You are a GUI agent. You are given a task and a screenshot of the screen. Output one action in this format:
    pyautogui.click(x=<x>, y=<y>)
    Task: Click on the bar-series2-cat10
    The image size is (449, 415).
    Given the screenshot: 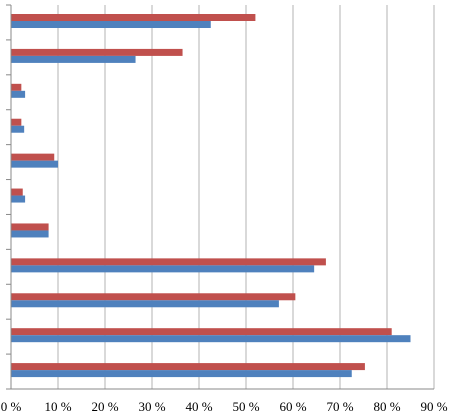 What is the action you would take?
    pyautogui.click(x=211, y=339)
    